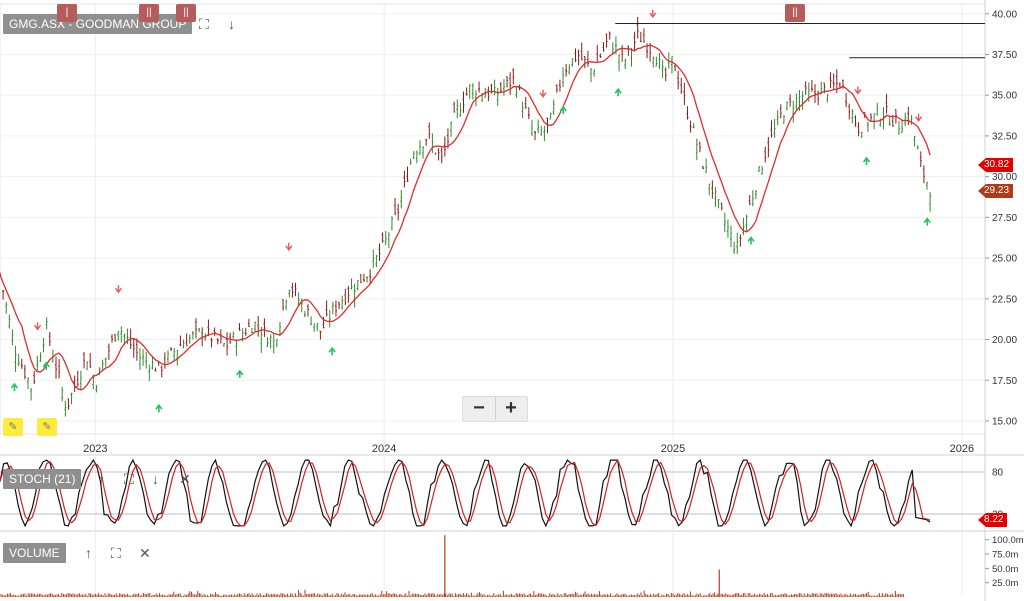 This screenshot has height=601, width=1024. Describe the element at coordinates (67, 13) in the screenshot. I see `event-marker: |` at that location.